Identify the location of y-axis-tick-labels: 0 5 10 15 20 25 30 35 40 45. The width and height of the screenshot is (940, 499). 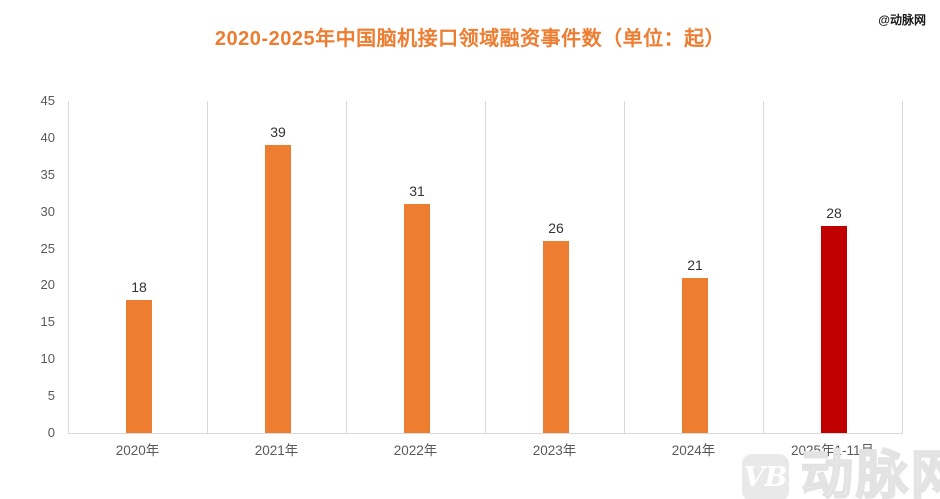
(30, 266).